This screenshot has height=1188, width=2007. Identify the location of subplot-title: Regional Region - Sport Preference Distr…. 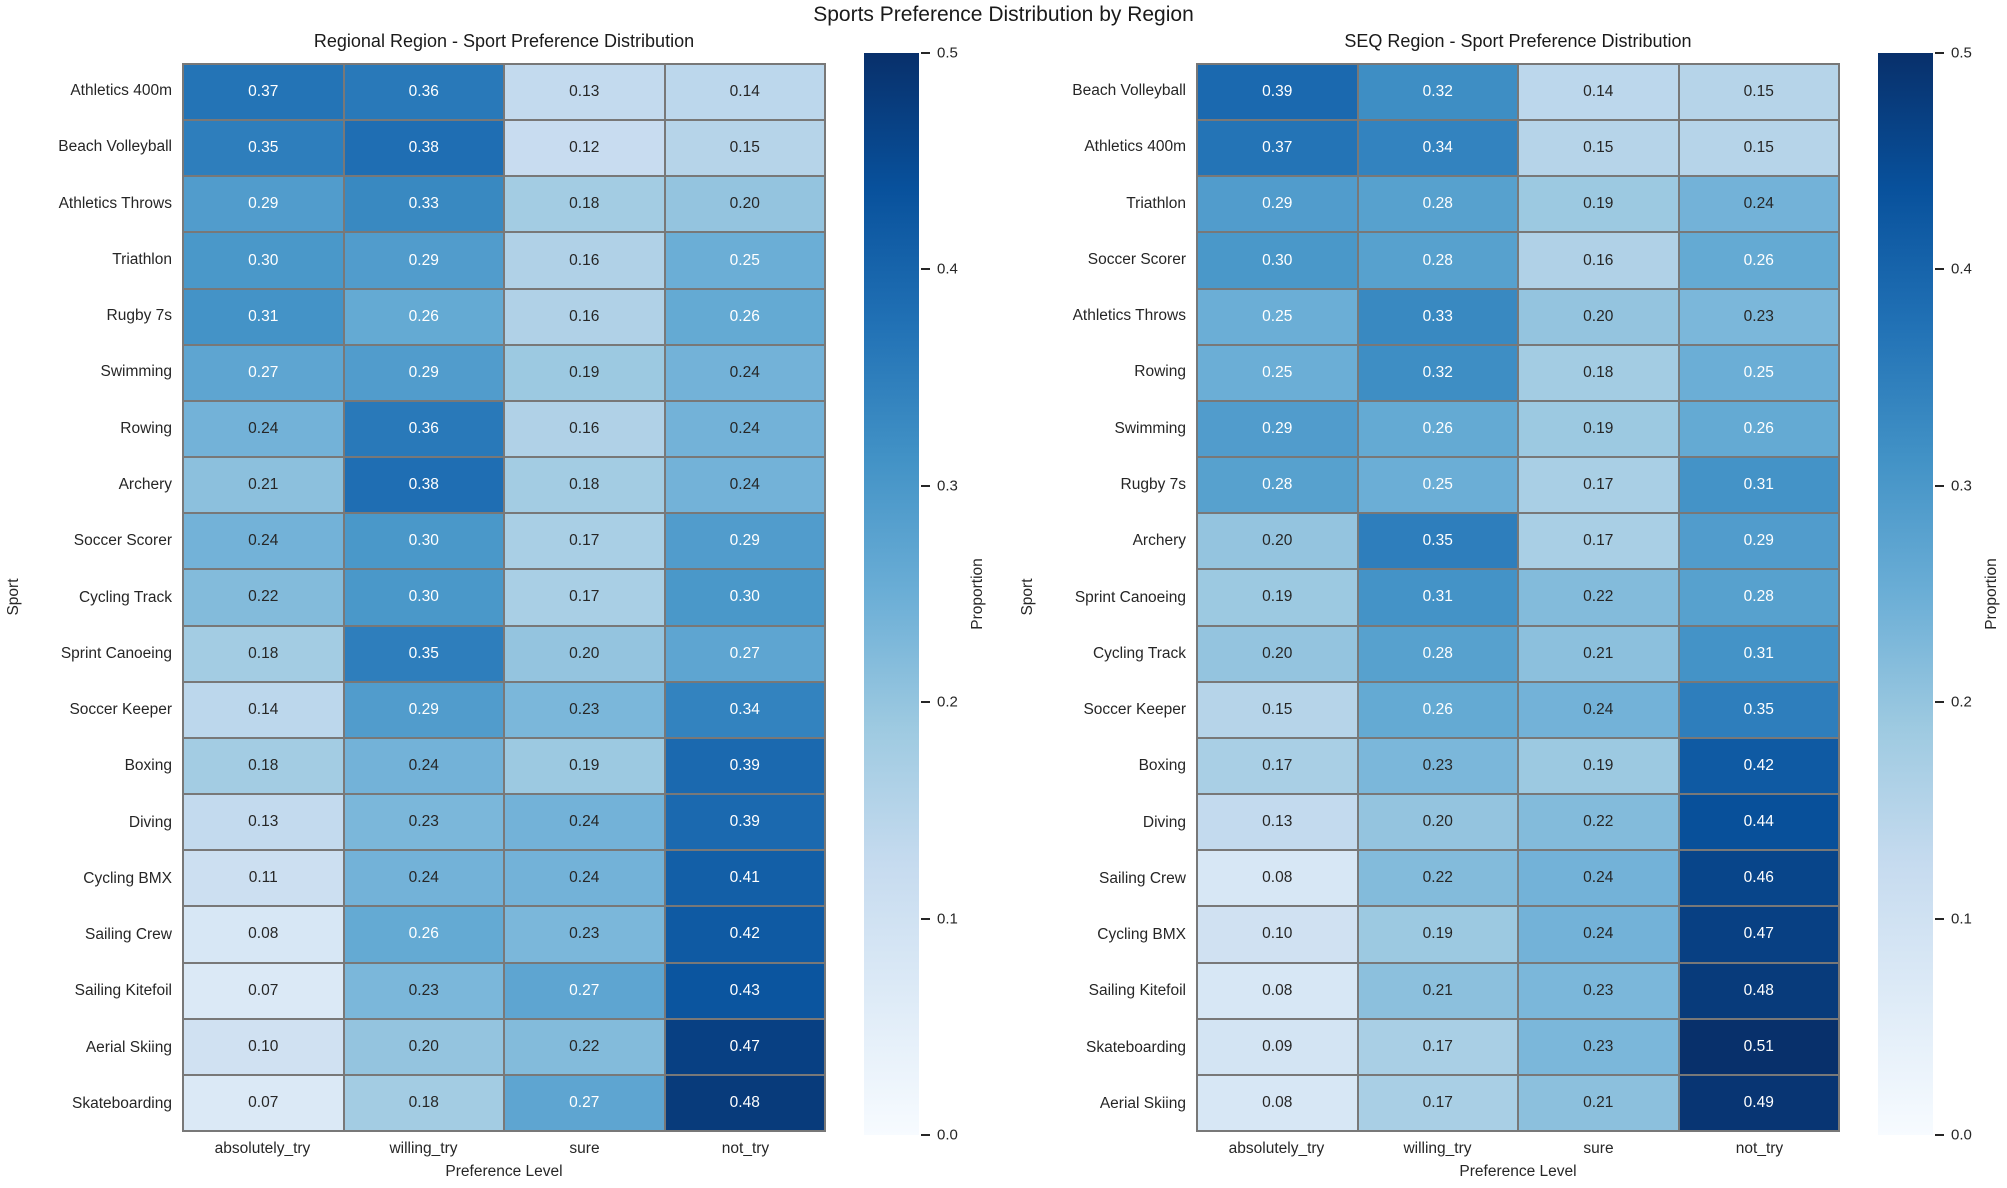
(504, 41).